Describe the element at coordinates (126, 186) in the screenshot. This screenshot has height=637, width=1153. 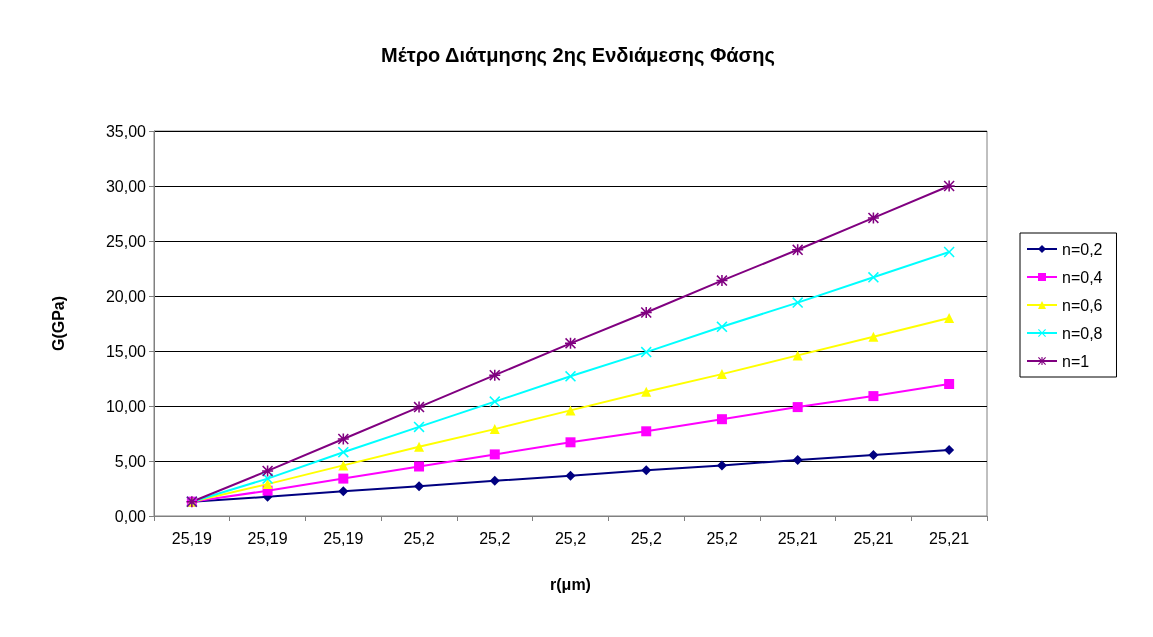
I see `y-tick-label: 30,00` at that location.